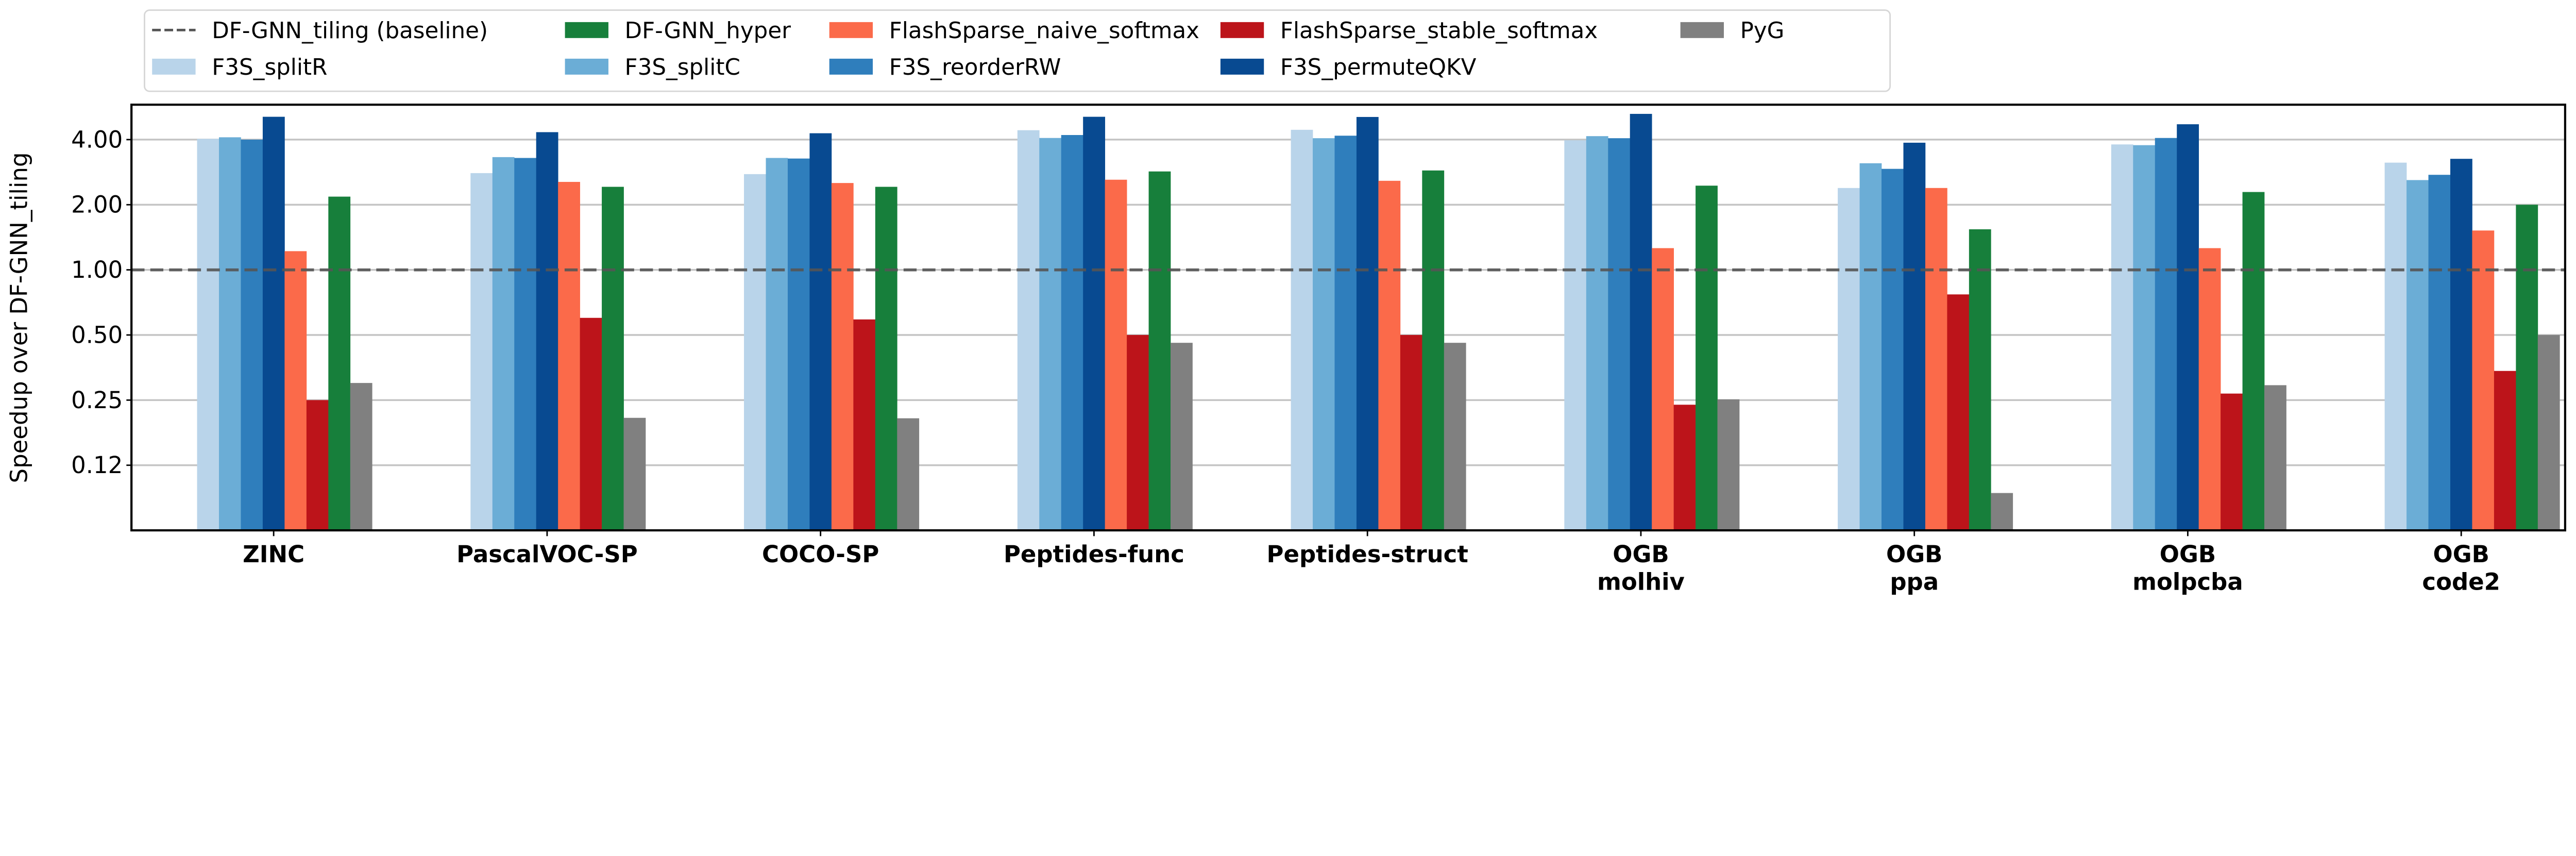 This screenshot has width=2576, height=856. Describe the element at coordinates (350, 31) in the screenshot. I see `legend-label: DF-GNN_tiling (baseline)` at that location.